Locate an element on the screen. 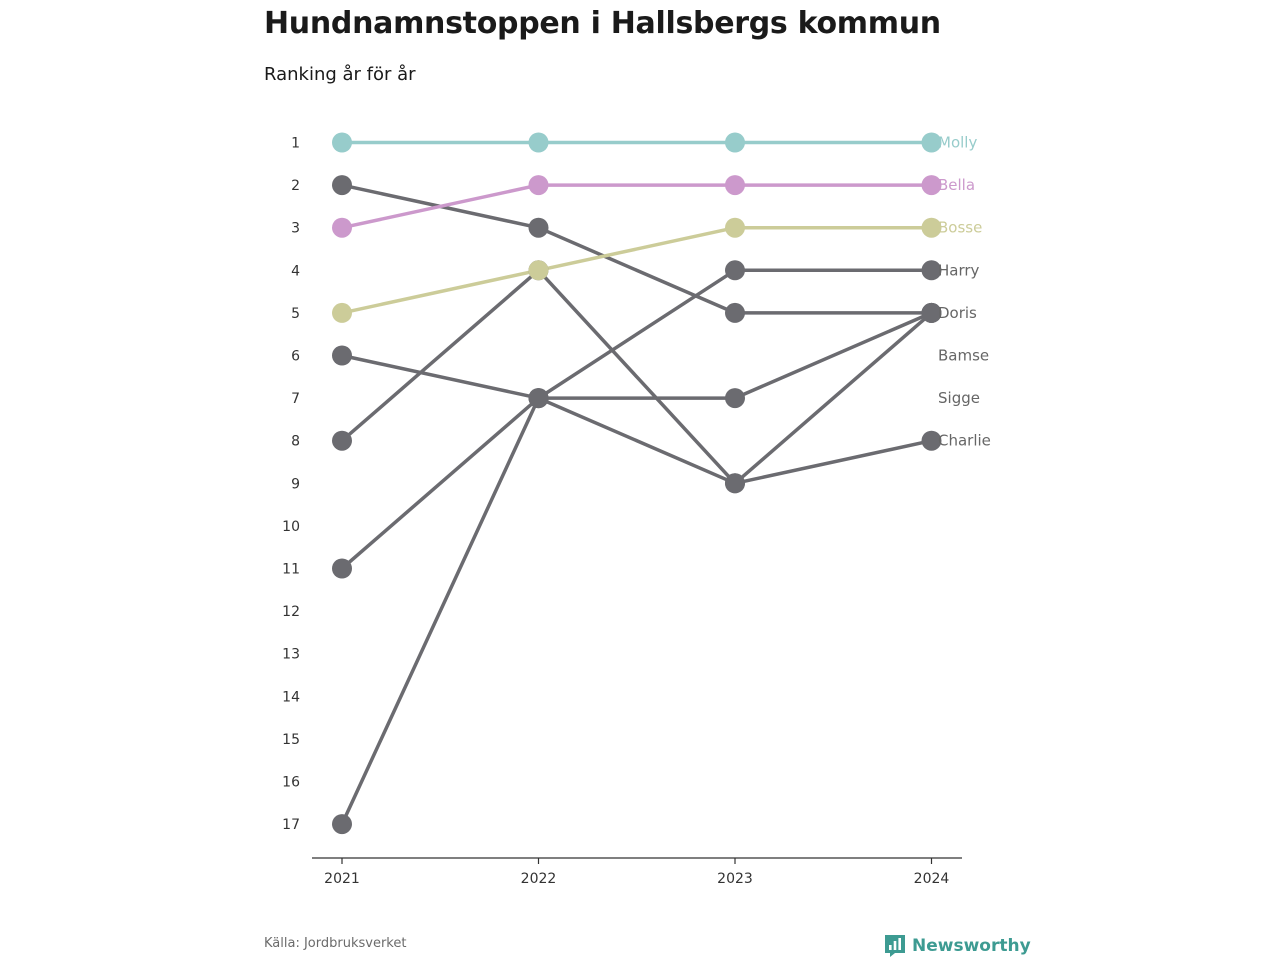 The image size is (1280, 960). series-line-bamse is located at coordinates (637, 377).